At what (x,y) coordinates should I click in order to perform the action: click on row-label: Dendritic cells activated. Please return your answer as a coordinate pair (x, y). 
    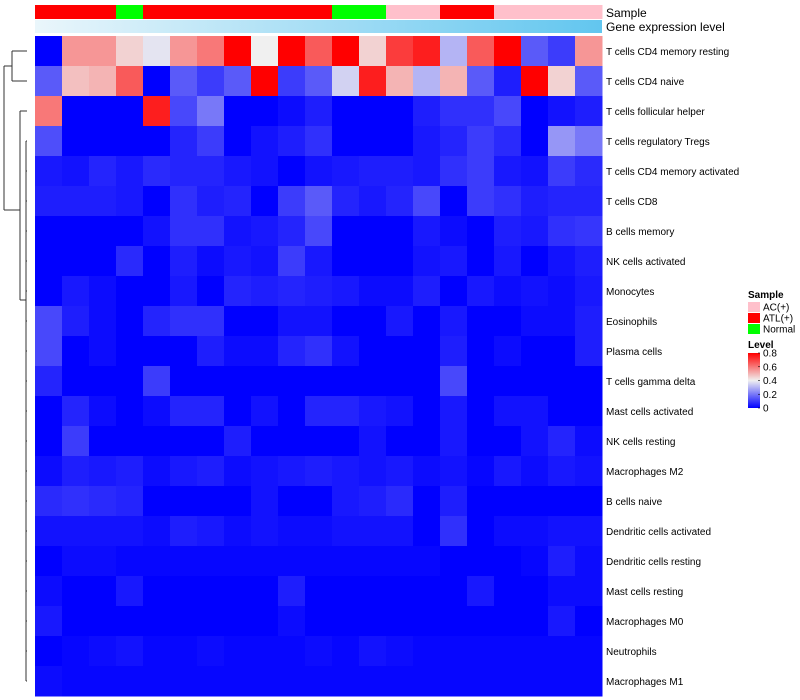
    Looking at the image, I should click on (658, 532).